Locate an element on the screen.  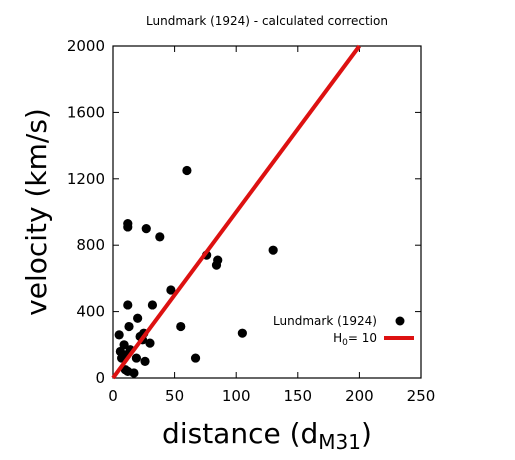
x-axis-title-main: distance (d is located at coordinates (240, 433).